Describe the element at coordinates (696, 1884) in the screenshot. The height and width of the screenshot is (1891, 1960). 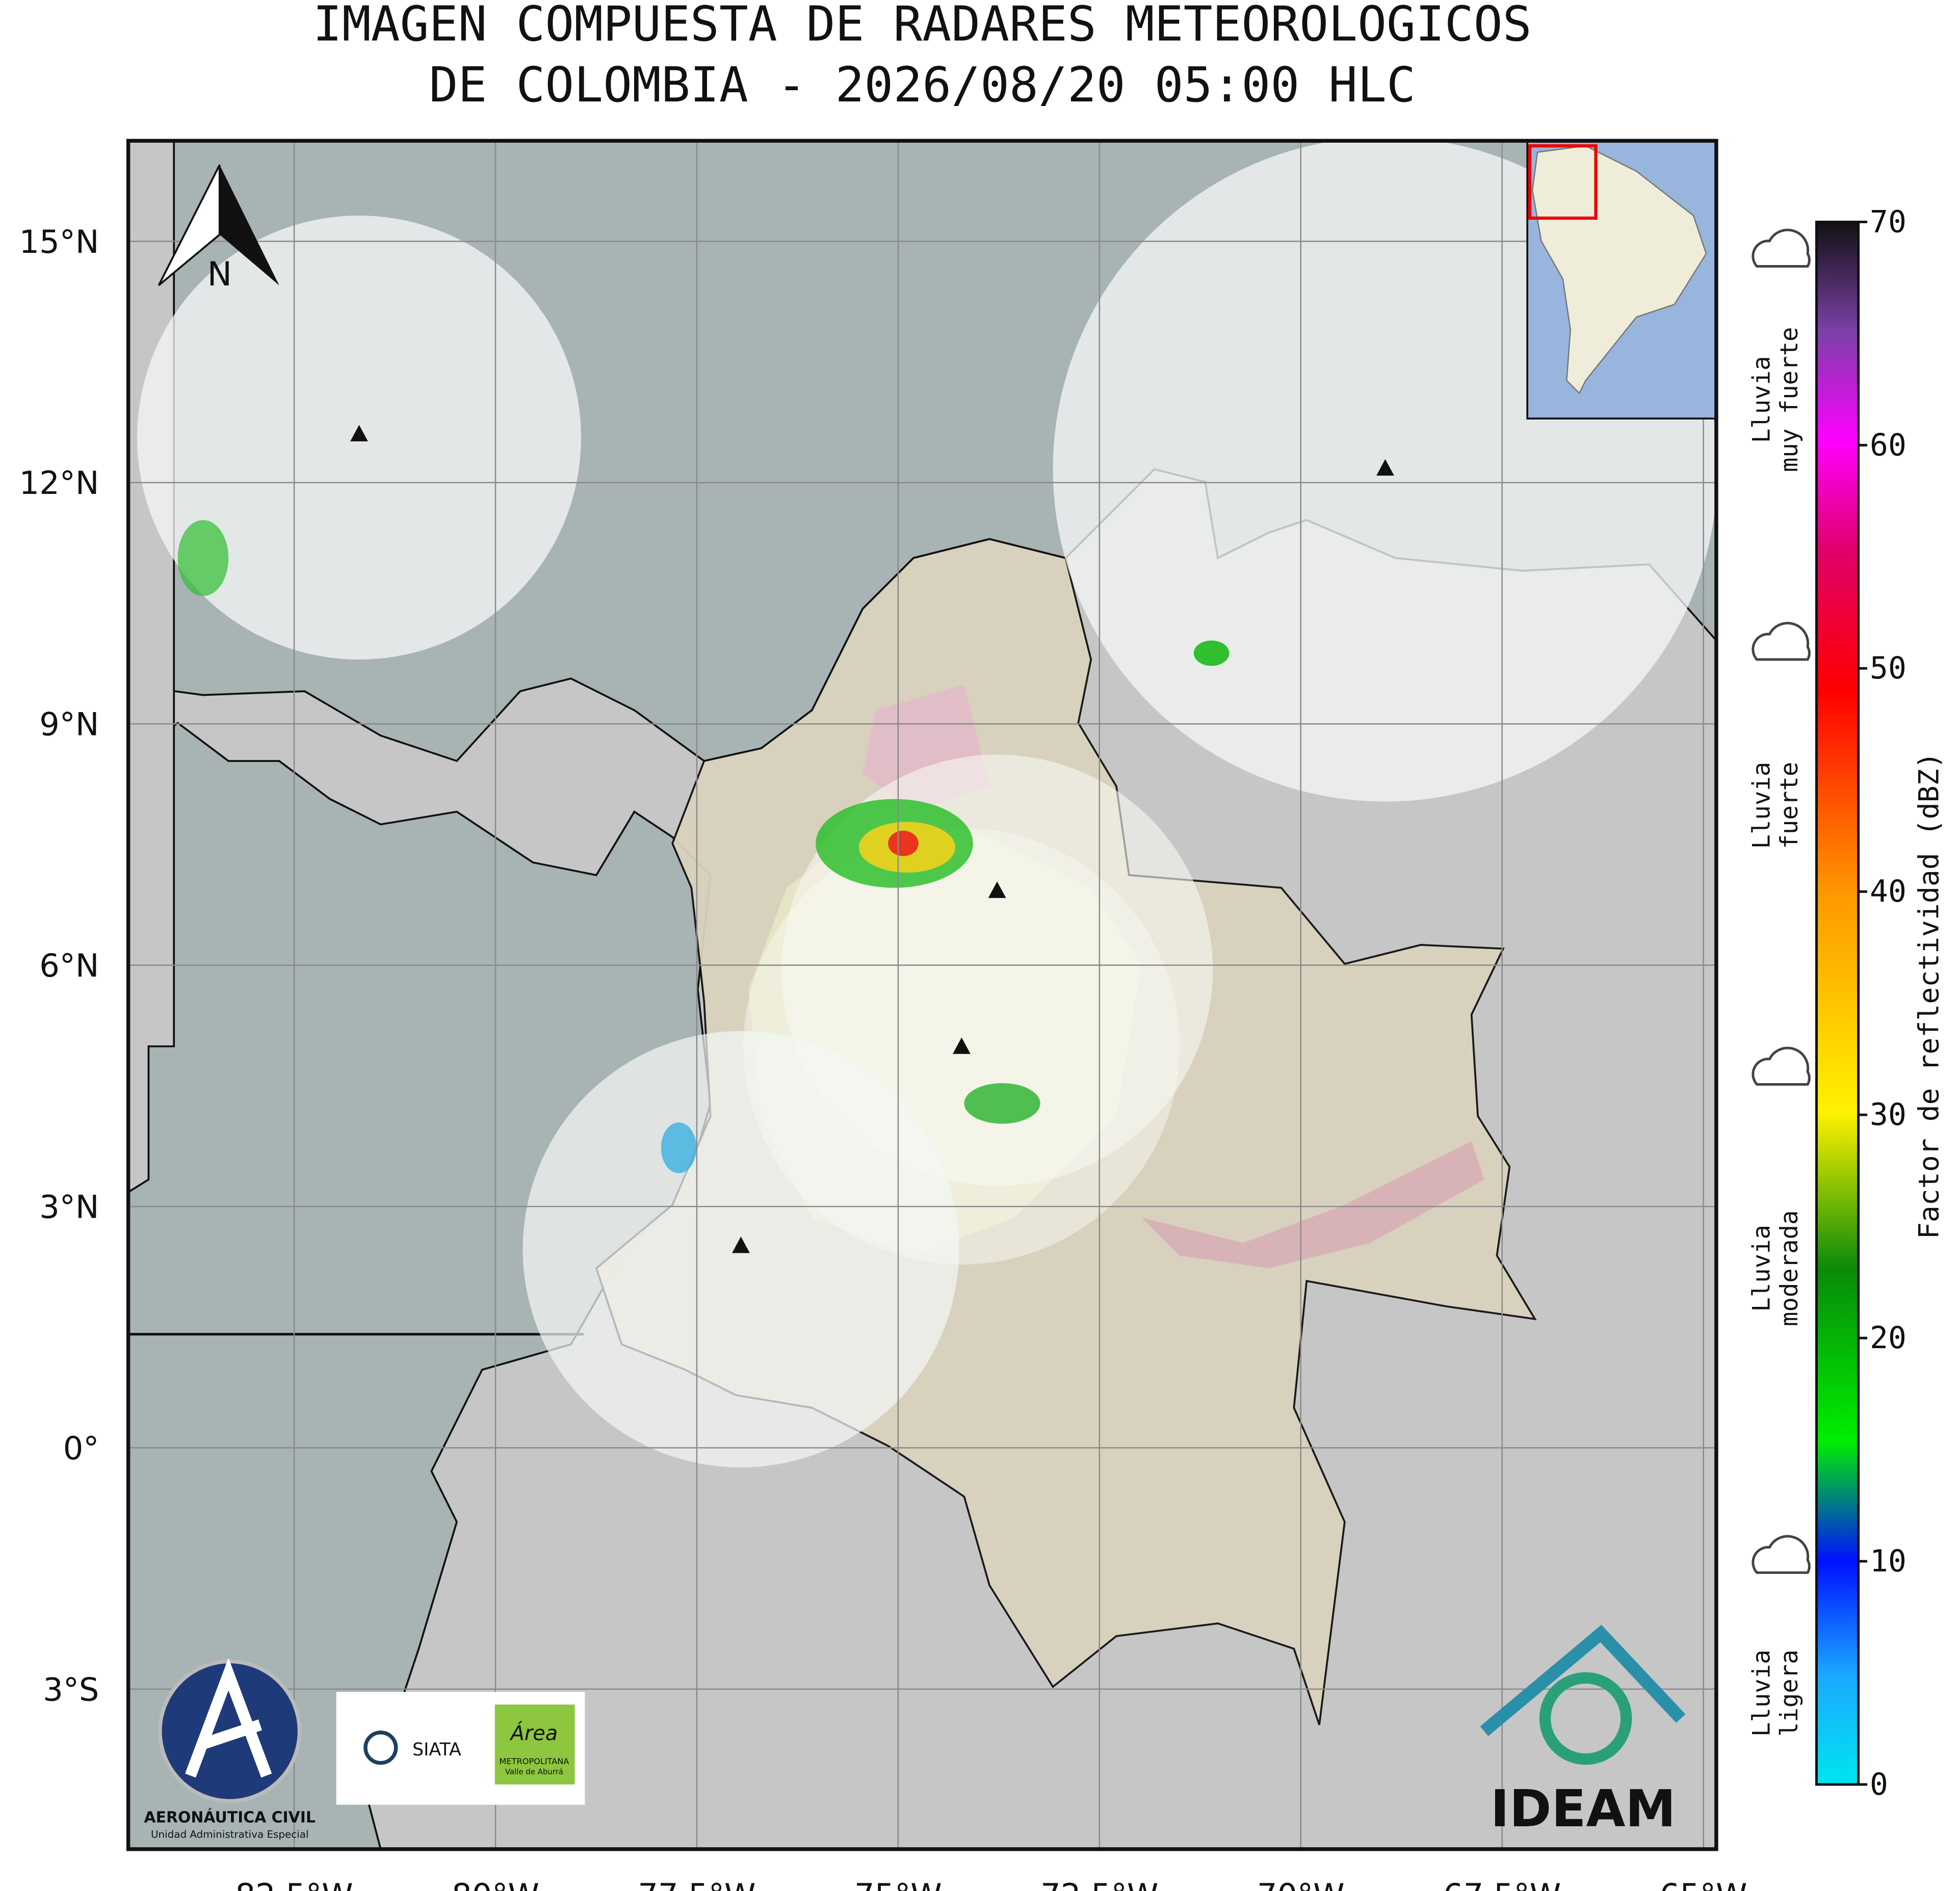
I see `lon-tick-label: 77.5°W` at that location.